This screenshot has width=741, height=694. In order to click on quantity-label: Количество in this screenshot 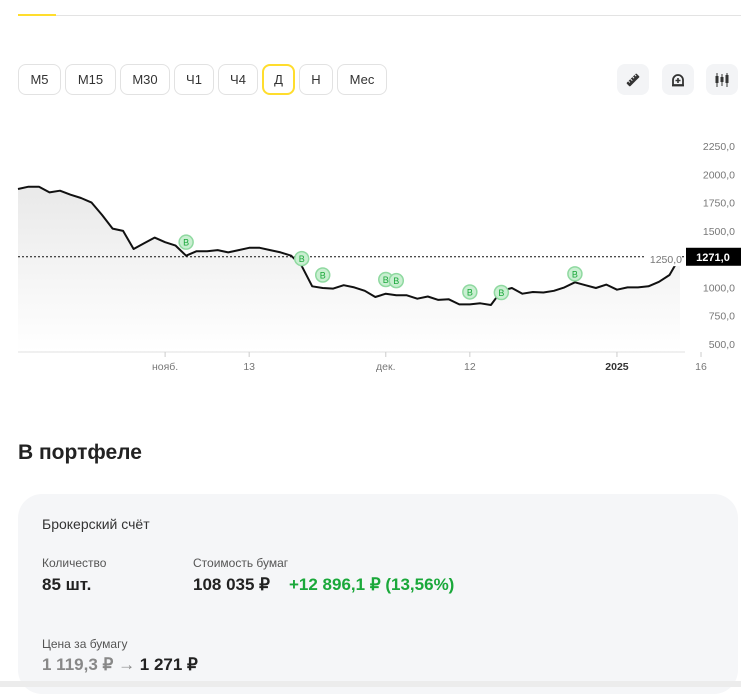, I will do `click(74, 563)`.